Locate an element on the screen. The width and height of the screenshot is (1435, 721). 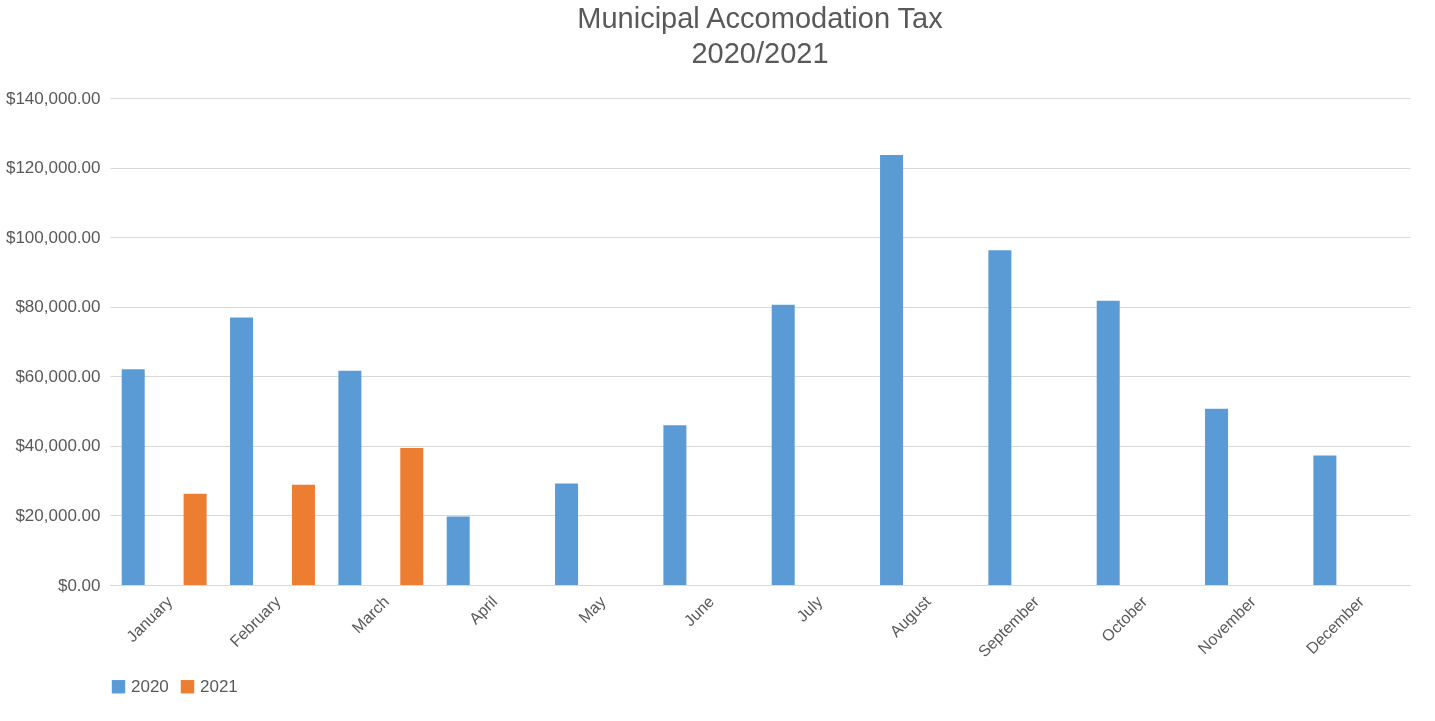
chart-subtitle: 2020/2021 is located at coordinates (760, 53).